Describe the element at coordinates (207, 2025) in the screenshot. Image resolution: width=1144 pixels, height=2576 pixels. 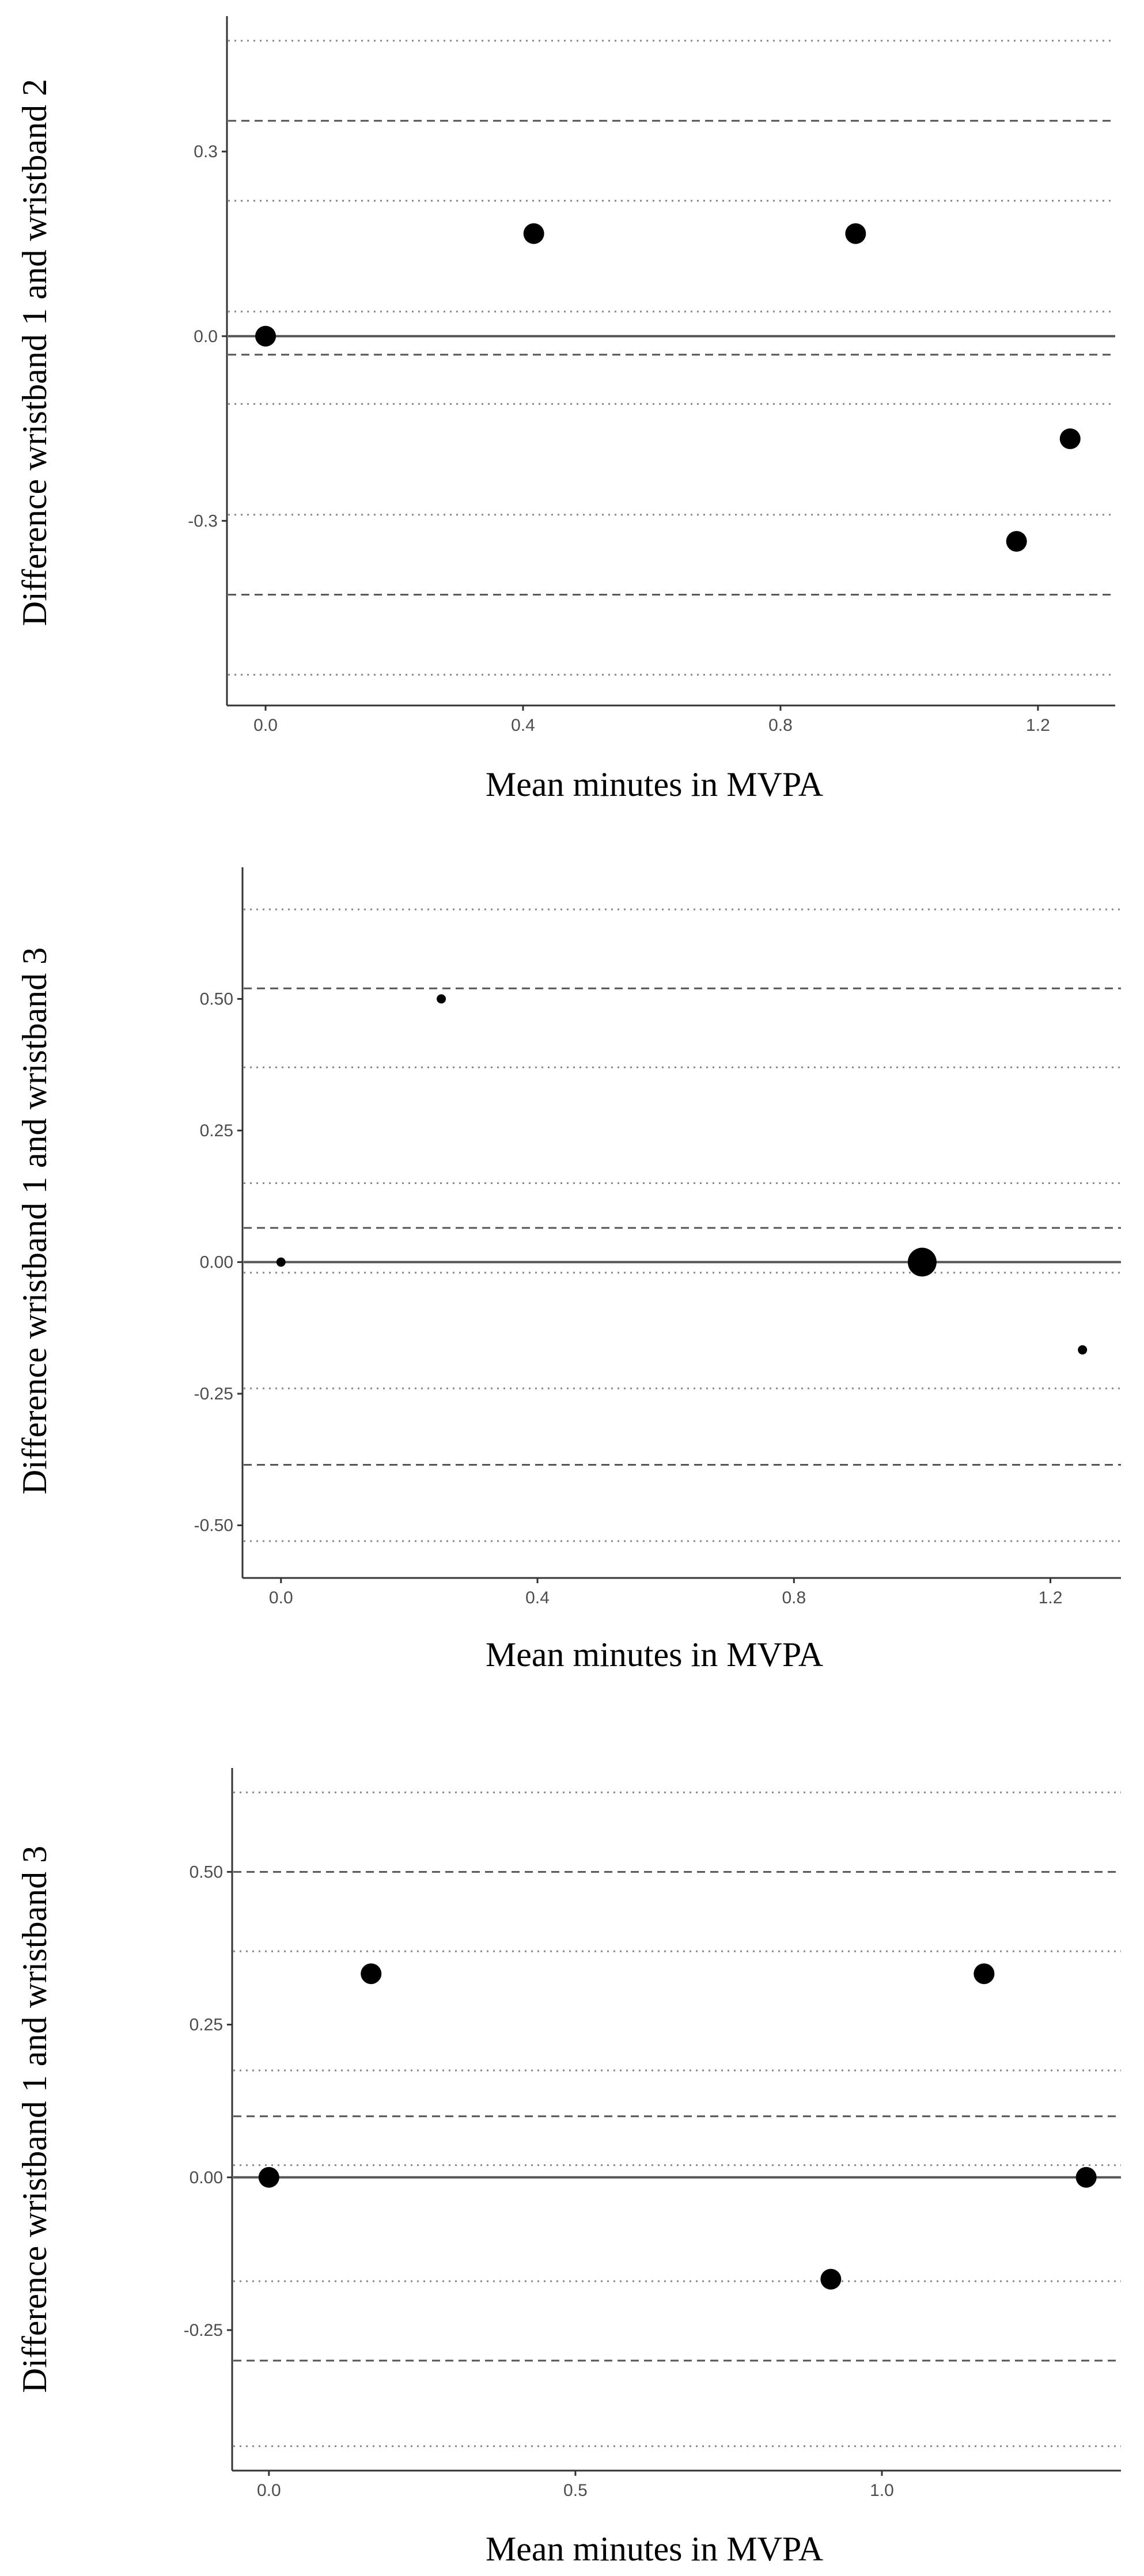
I see `panel-3-y-tick-label-2: 0.25` at that location.